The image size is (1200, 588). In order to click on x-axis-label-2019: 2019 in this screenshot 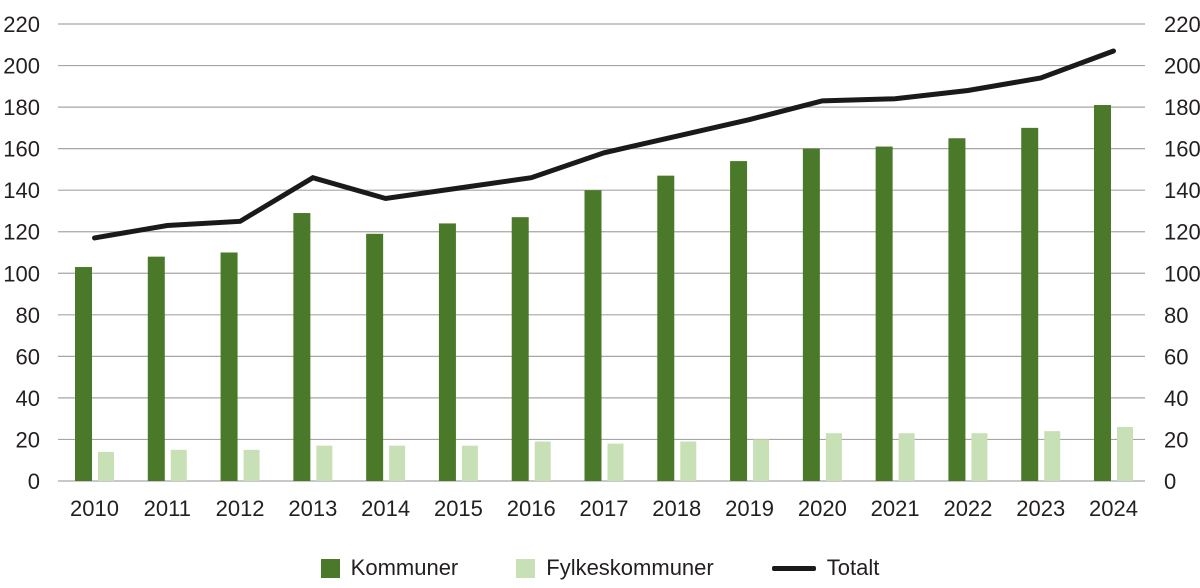, I will do `click(749, 508)`.